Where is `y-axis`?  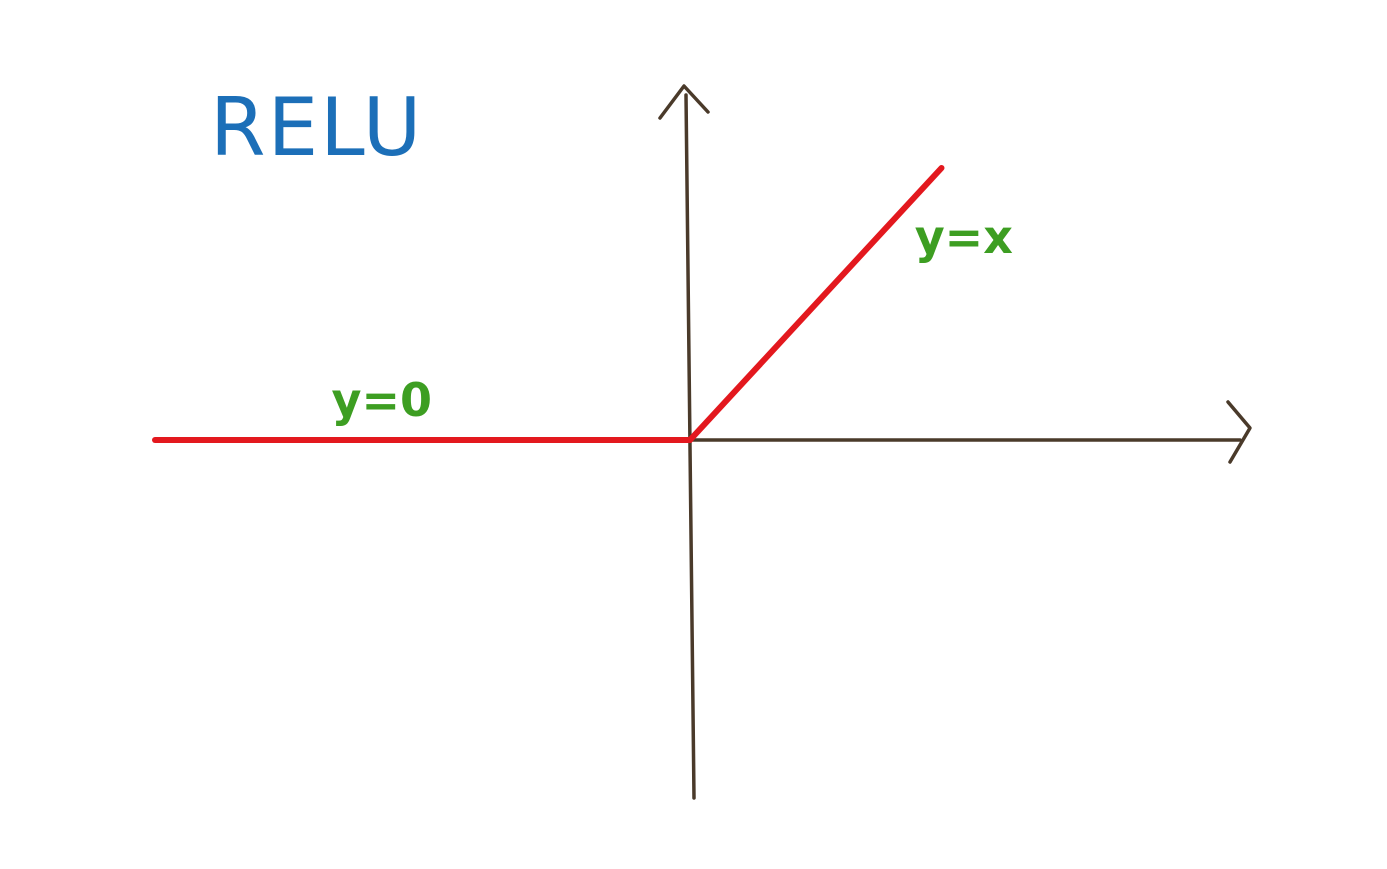
y-axis is located at coordinates (690, 446).